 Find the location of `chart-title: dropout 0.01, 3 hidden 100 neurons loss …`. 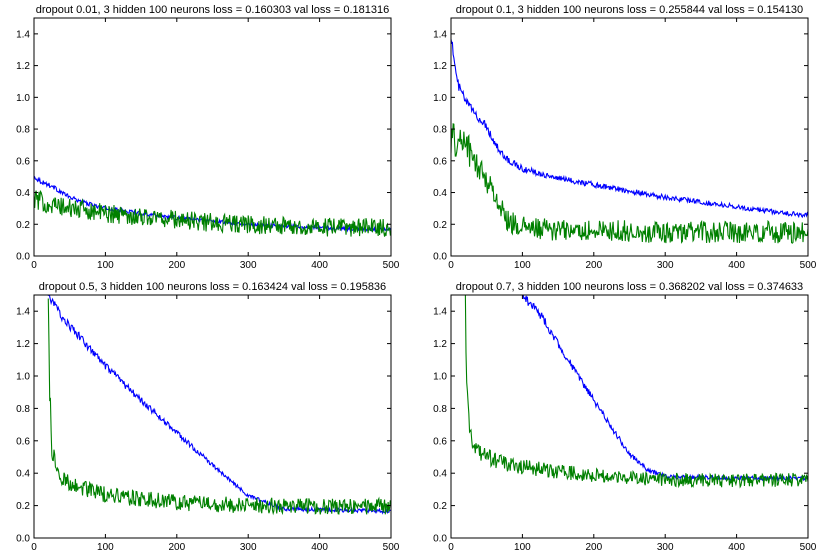

chart-title: dropout 0.01, 3 hidden 100 neurons loss … is located at coordinates (213, 10).